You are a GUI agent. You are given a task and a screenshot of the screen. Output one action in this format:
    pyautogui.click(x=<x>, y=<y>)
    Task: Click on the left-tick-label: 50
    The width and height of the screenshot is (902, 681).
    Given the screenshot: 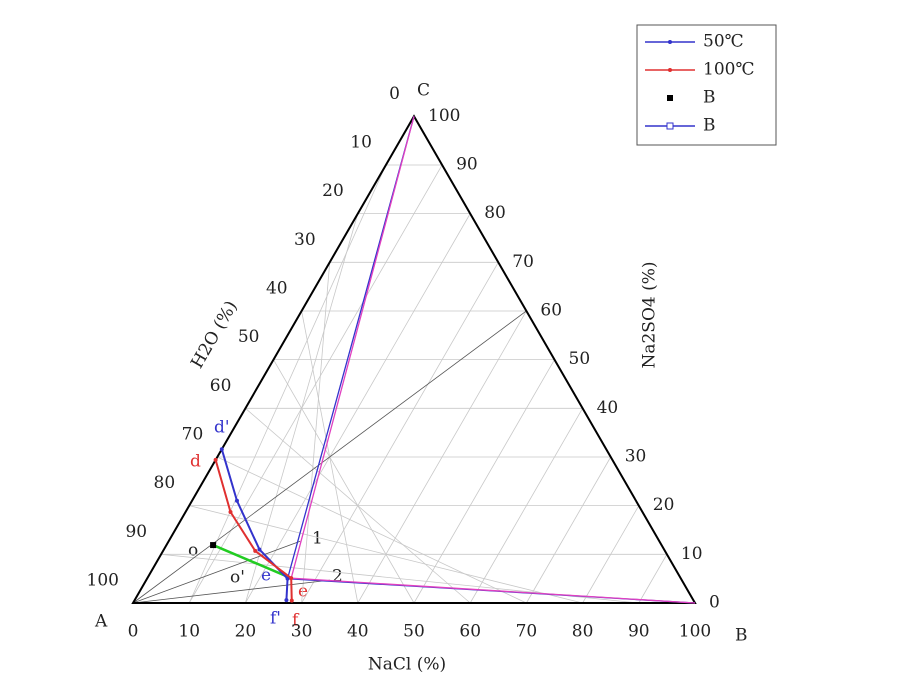 What is the action you would take?
    pyautogui.click(x=249, y=337)
    